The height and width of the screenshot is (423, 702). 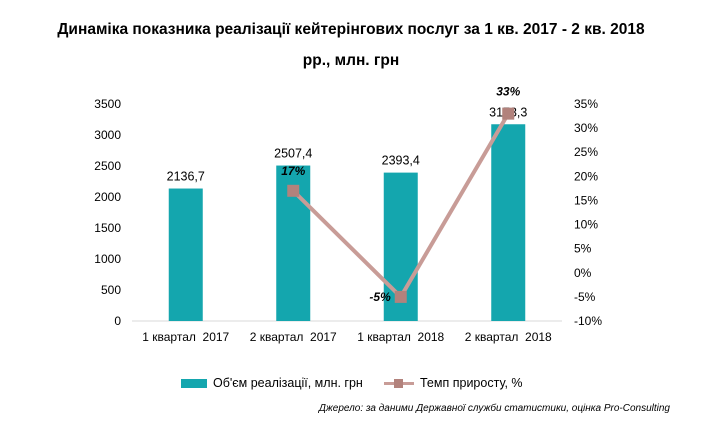 What do you see at coordinates (293, 337) in the screenshot?
I see `category-label: 2 квартал 2017` at bounding box center [293, 337].